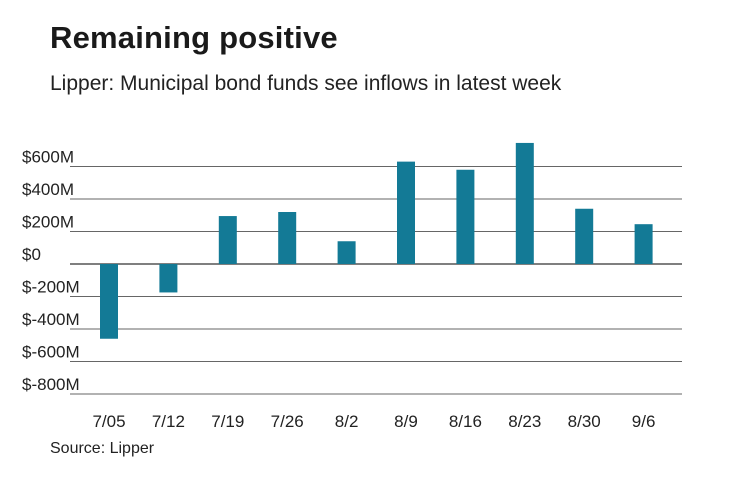 The image size is (740, 482). What do you see at coordinates (108, 421) in the screenshot?
I see `x-tick-label: 7/05` at bounding box center [108, 421].